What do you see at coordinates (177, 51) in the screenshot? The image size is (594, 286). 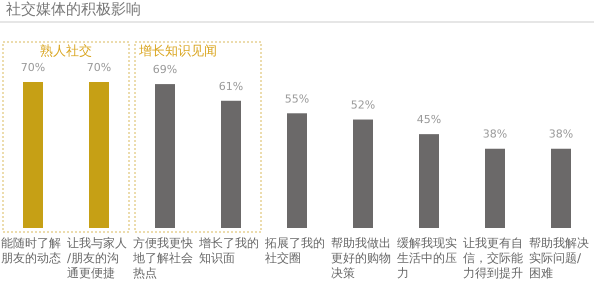 I see `text: 增长知识见闻` at bounding box center [177, 51].